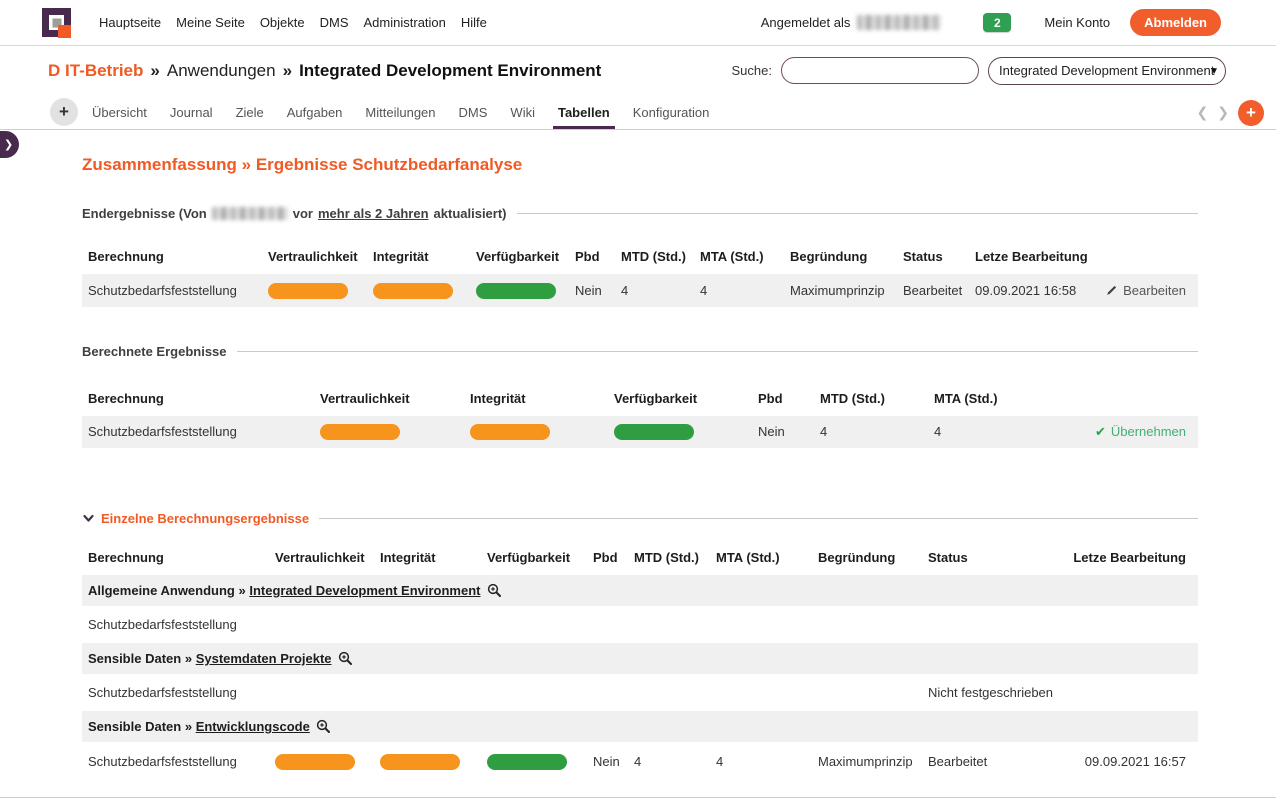 The height and width of the screenshot is (802, 1276). I want to click on tab-konfiguration: Konfiguration, so click(671, 112).